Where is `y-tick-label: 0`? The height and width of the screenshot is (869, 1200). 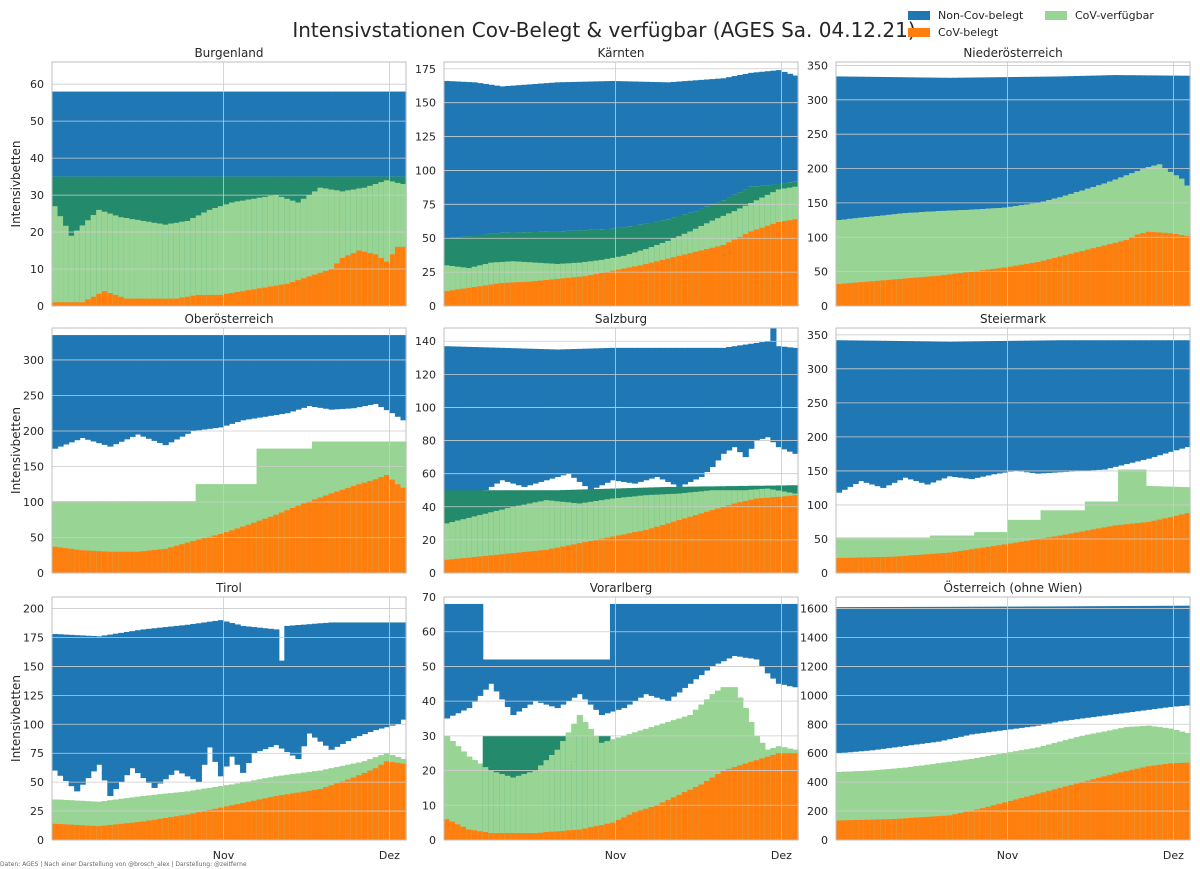
y-tick-label: 0 is located at coordinates (40, 573).